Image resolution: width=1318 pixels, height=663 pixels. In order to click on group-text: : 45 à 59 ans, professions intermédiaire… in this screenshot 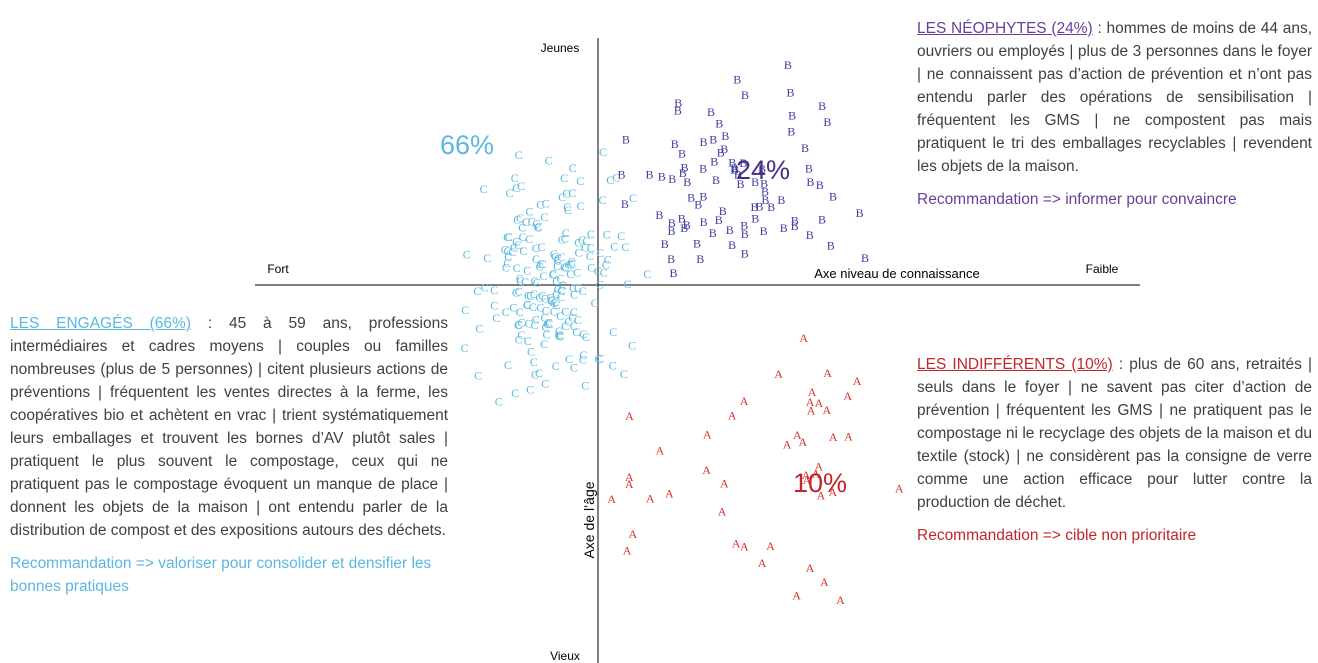, I will do `click(229, 427)`.